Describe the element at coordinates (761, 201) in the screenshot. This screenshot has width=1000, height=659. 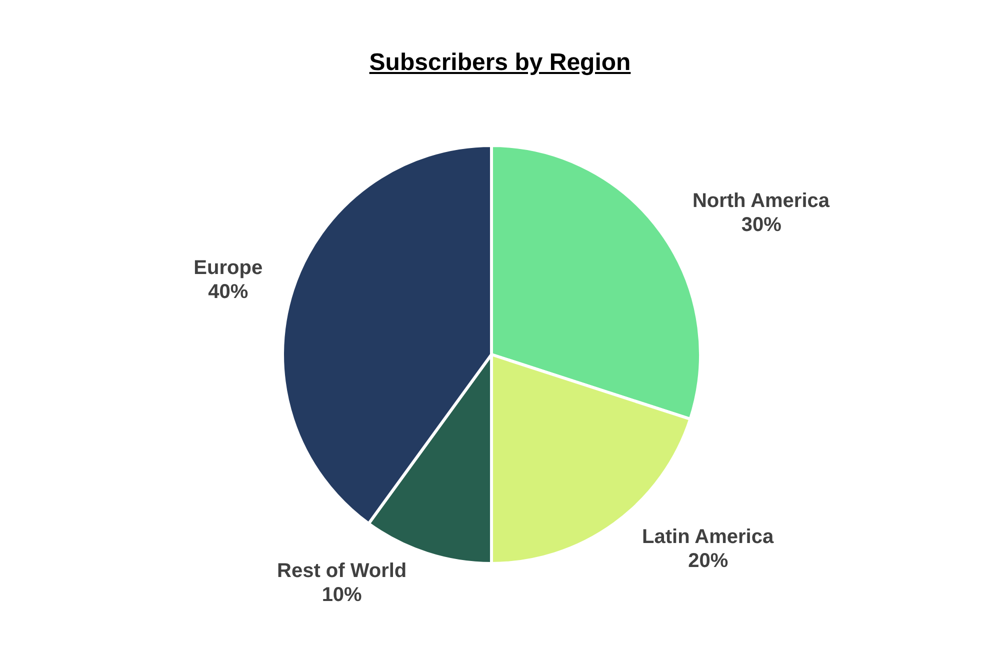
I see `slice-label: North America` at that location.